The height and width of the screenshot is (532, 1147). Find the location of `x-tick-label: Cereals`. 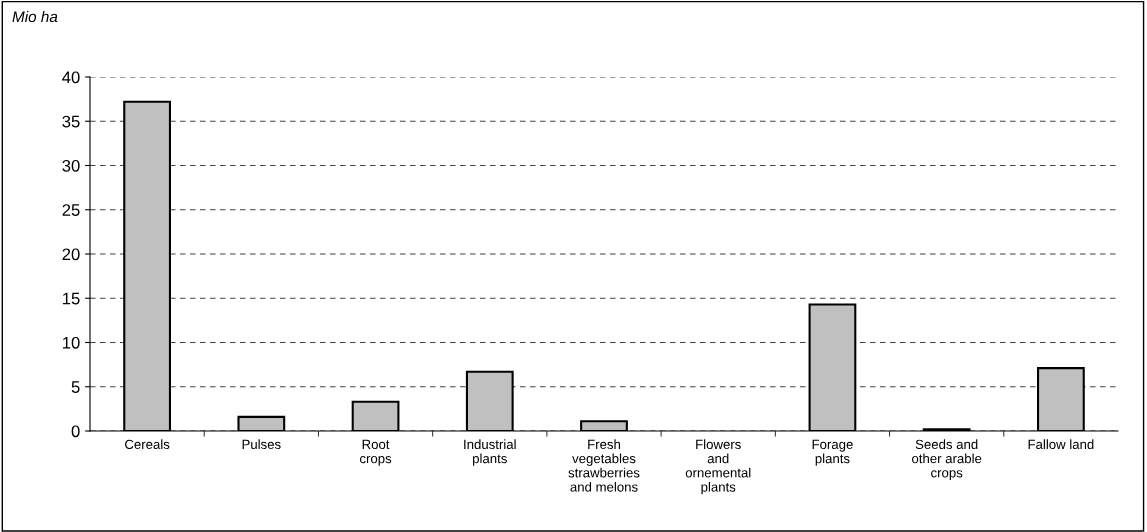

x-tick-label: Cereals is located at coordinates (147, 444).